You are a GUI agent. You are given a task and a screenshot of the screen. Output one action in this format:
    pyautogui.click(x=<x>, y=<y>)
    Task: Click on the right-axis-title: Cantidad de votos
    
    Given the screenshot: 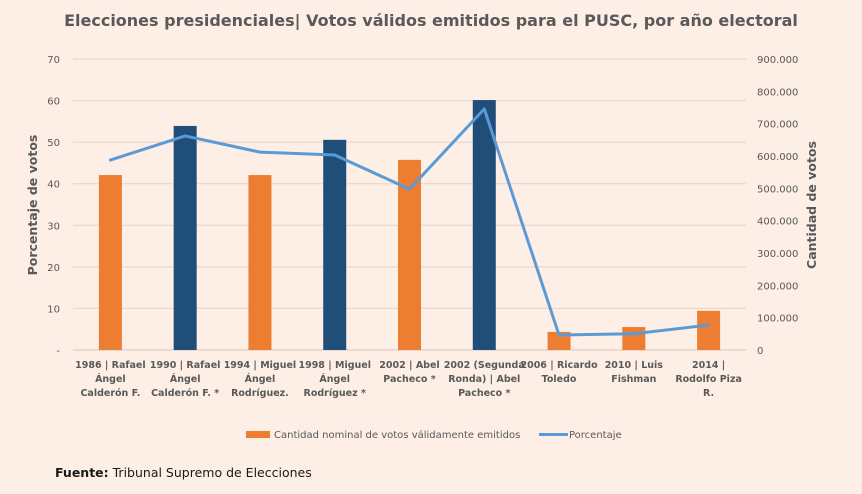 What is the action you would take?
    pyautogui.click(x=811, y=205)
    